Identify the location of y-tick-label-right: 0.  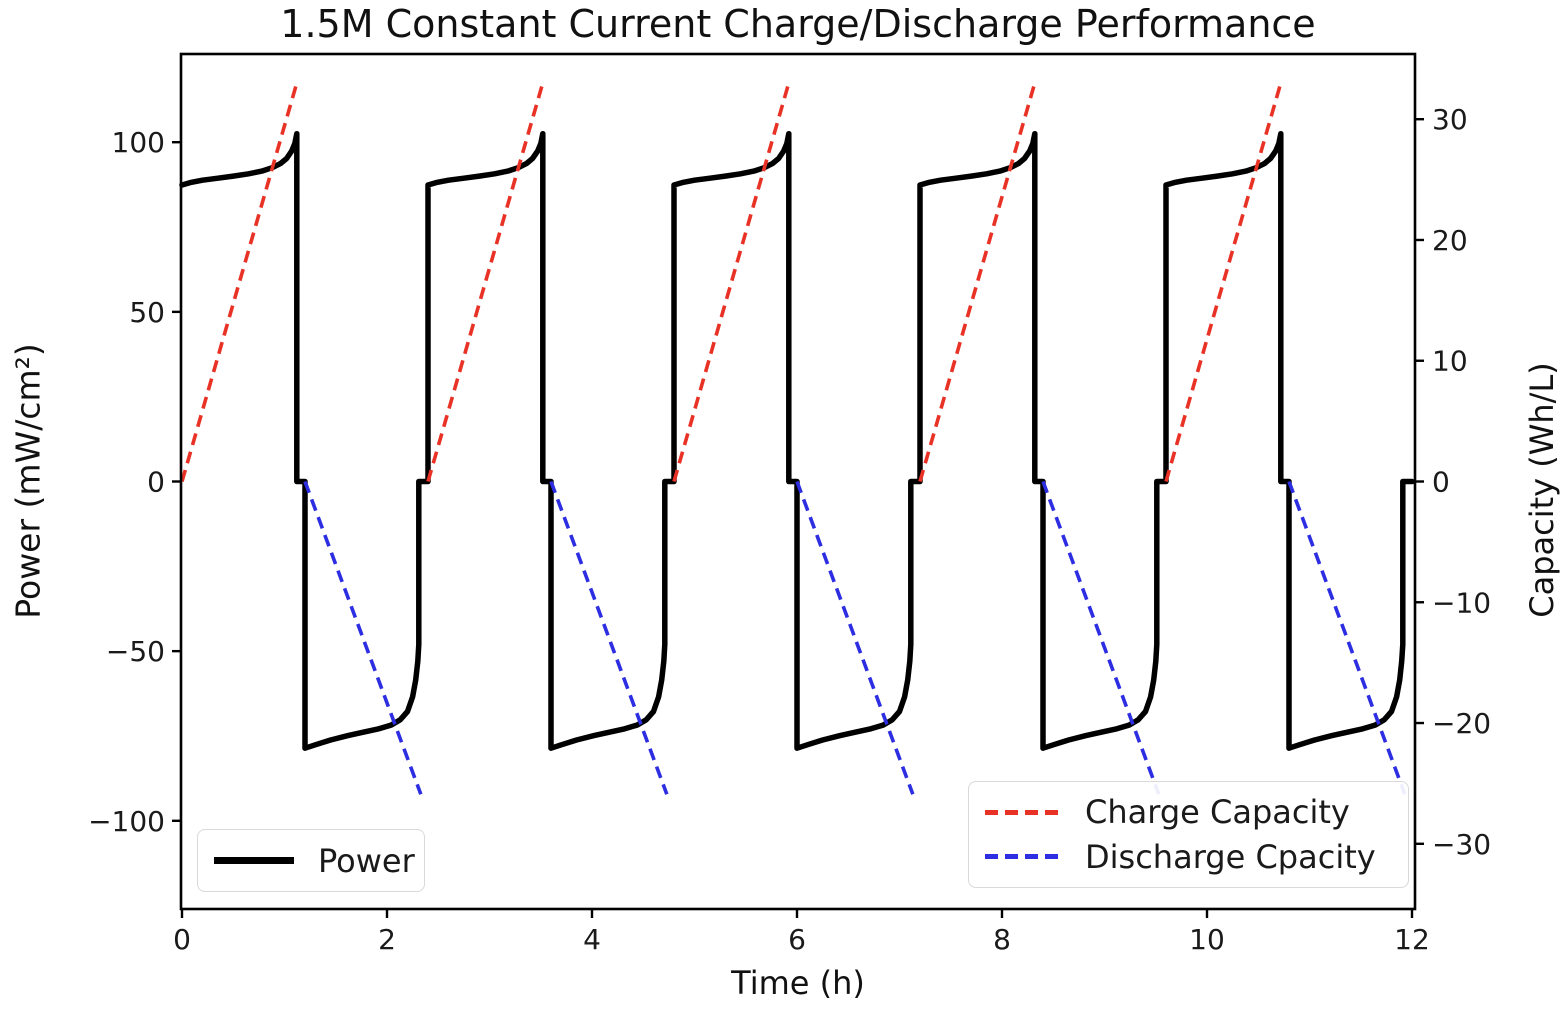
(1441, 482).